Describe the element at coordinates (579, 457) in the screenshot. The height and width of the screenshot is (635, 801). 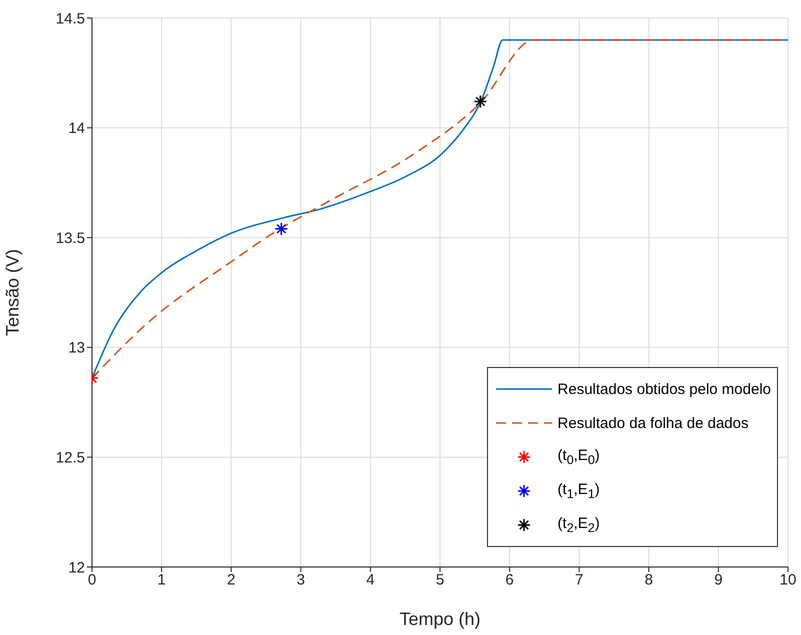
I see `legend-label: (t$_{0}$,E$_{0}$)` at that location.